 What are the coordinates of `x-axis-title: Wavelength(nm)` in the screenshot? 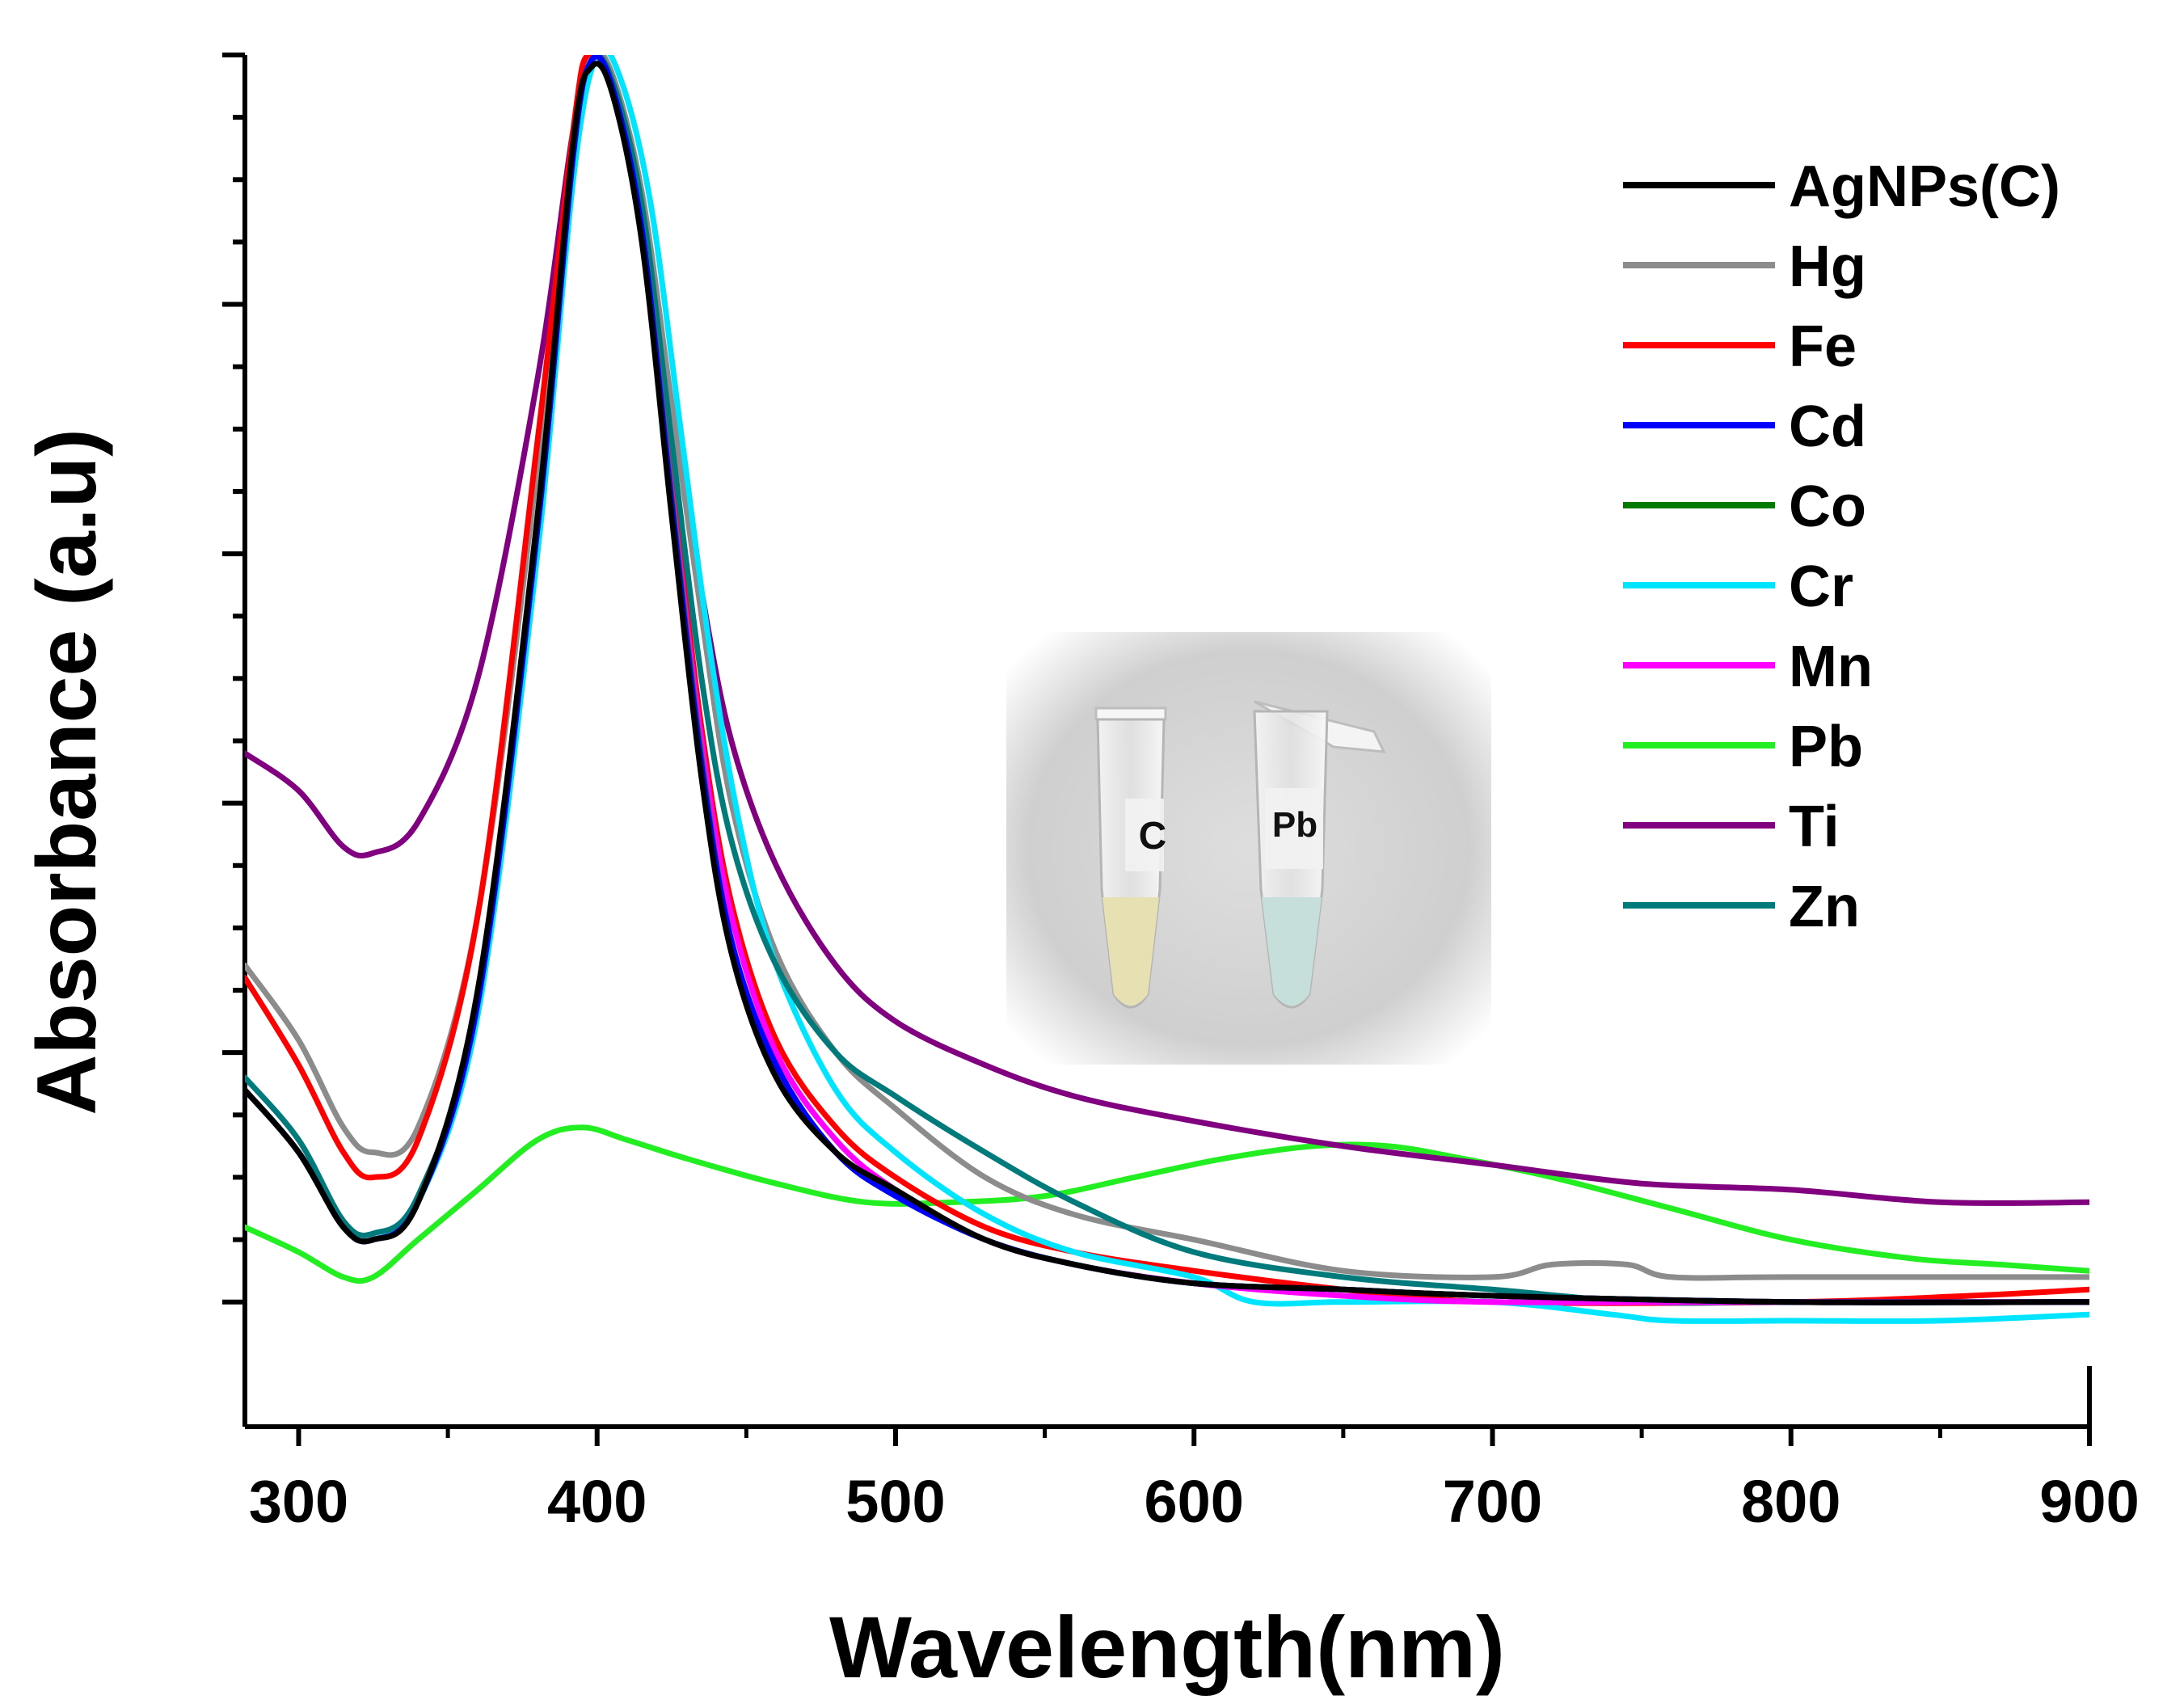 It's located at (1167, 1647).